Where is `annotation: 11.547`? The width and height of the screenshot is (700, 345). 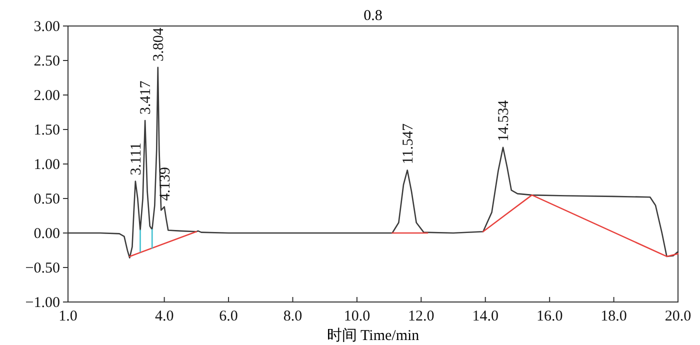
annotation: 11.547 is located at coordinates (408, 143).